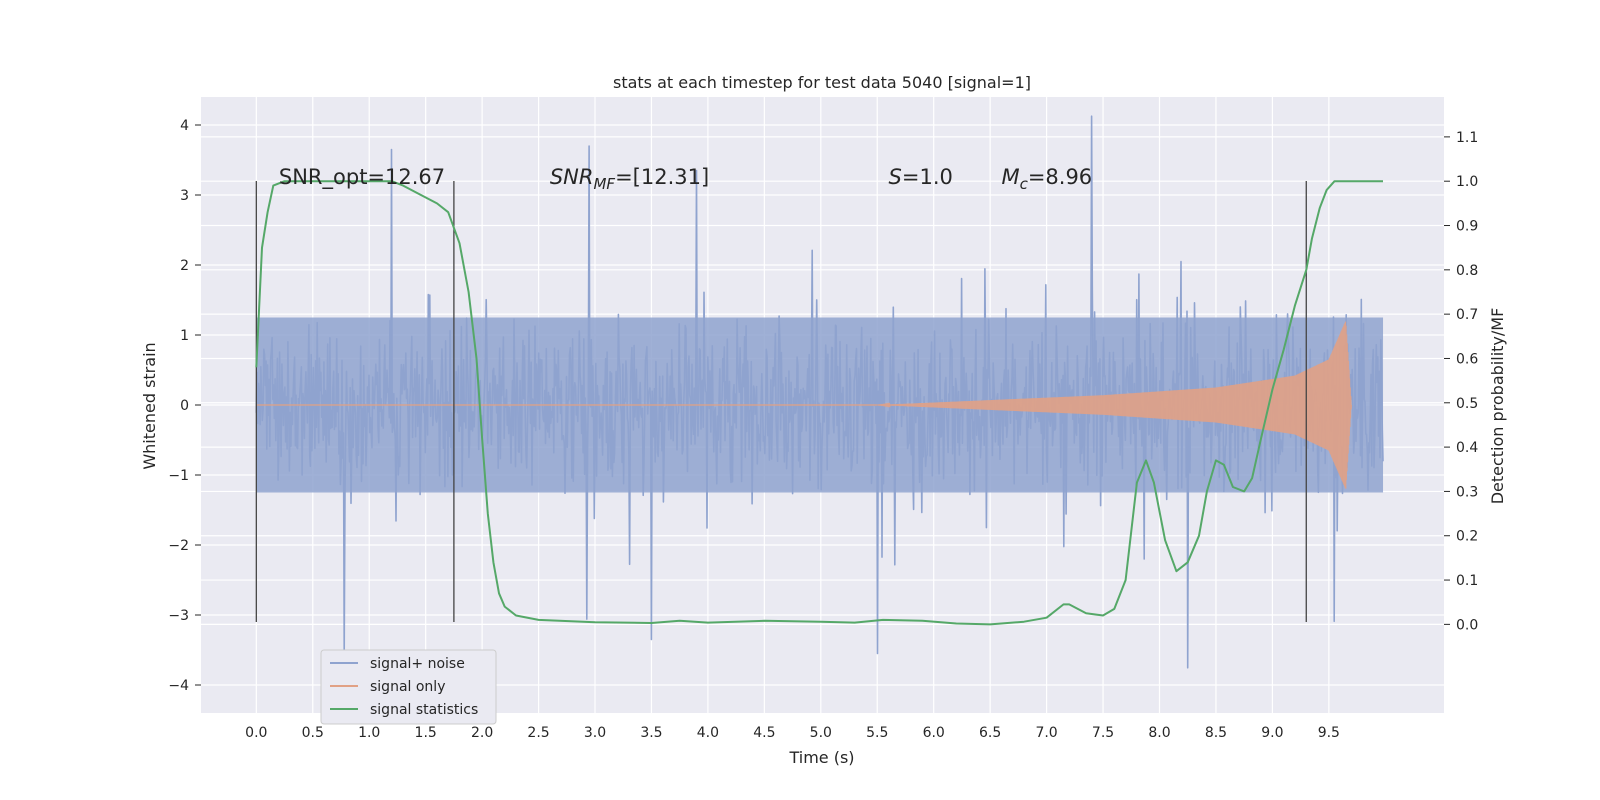  I want to click on annotation-2: S=1.0, so click(921, 177).